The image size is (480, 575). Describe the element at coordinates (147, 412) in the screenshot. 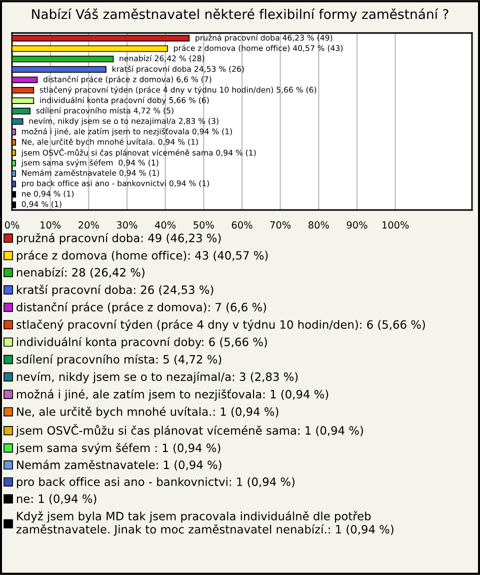

I see `legend-label: Ne, ale určitě bych mnohé uvítala.: 1 (0,94 %)` at that location.